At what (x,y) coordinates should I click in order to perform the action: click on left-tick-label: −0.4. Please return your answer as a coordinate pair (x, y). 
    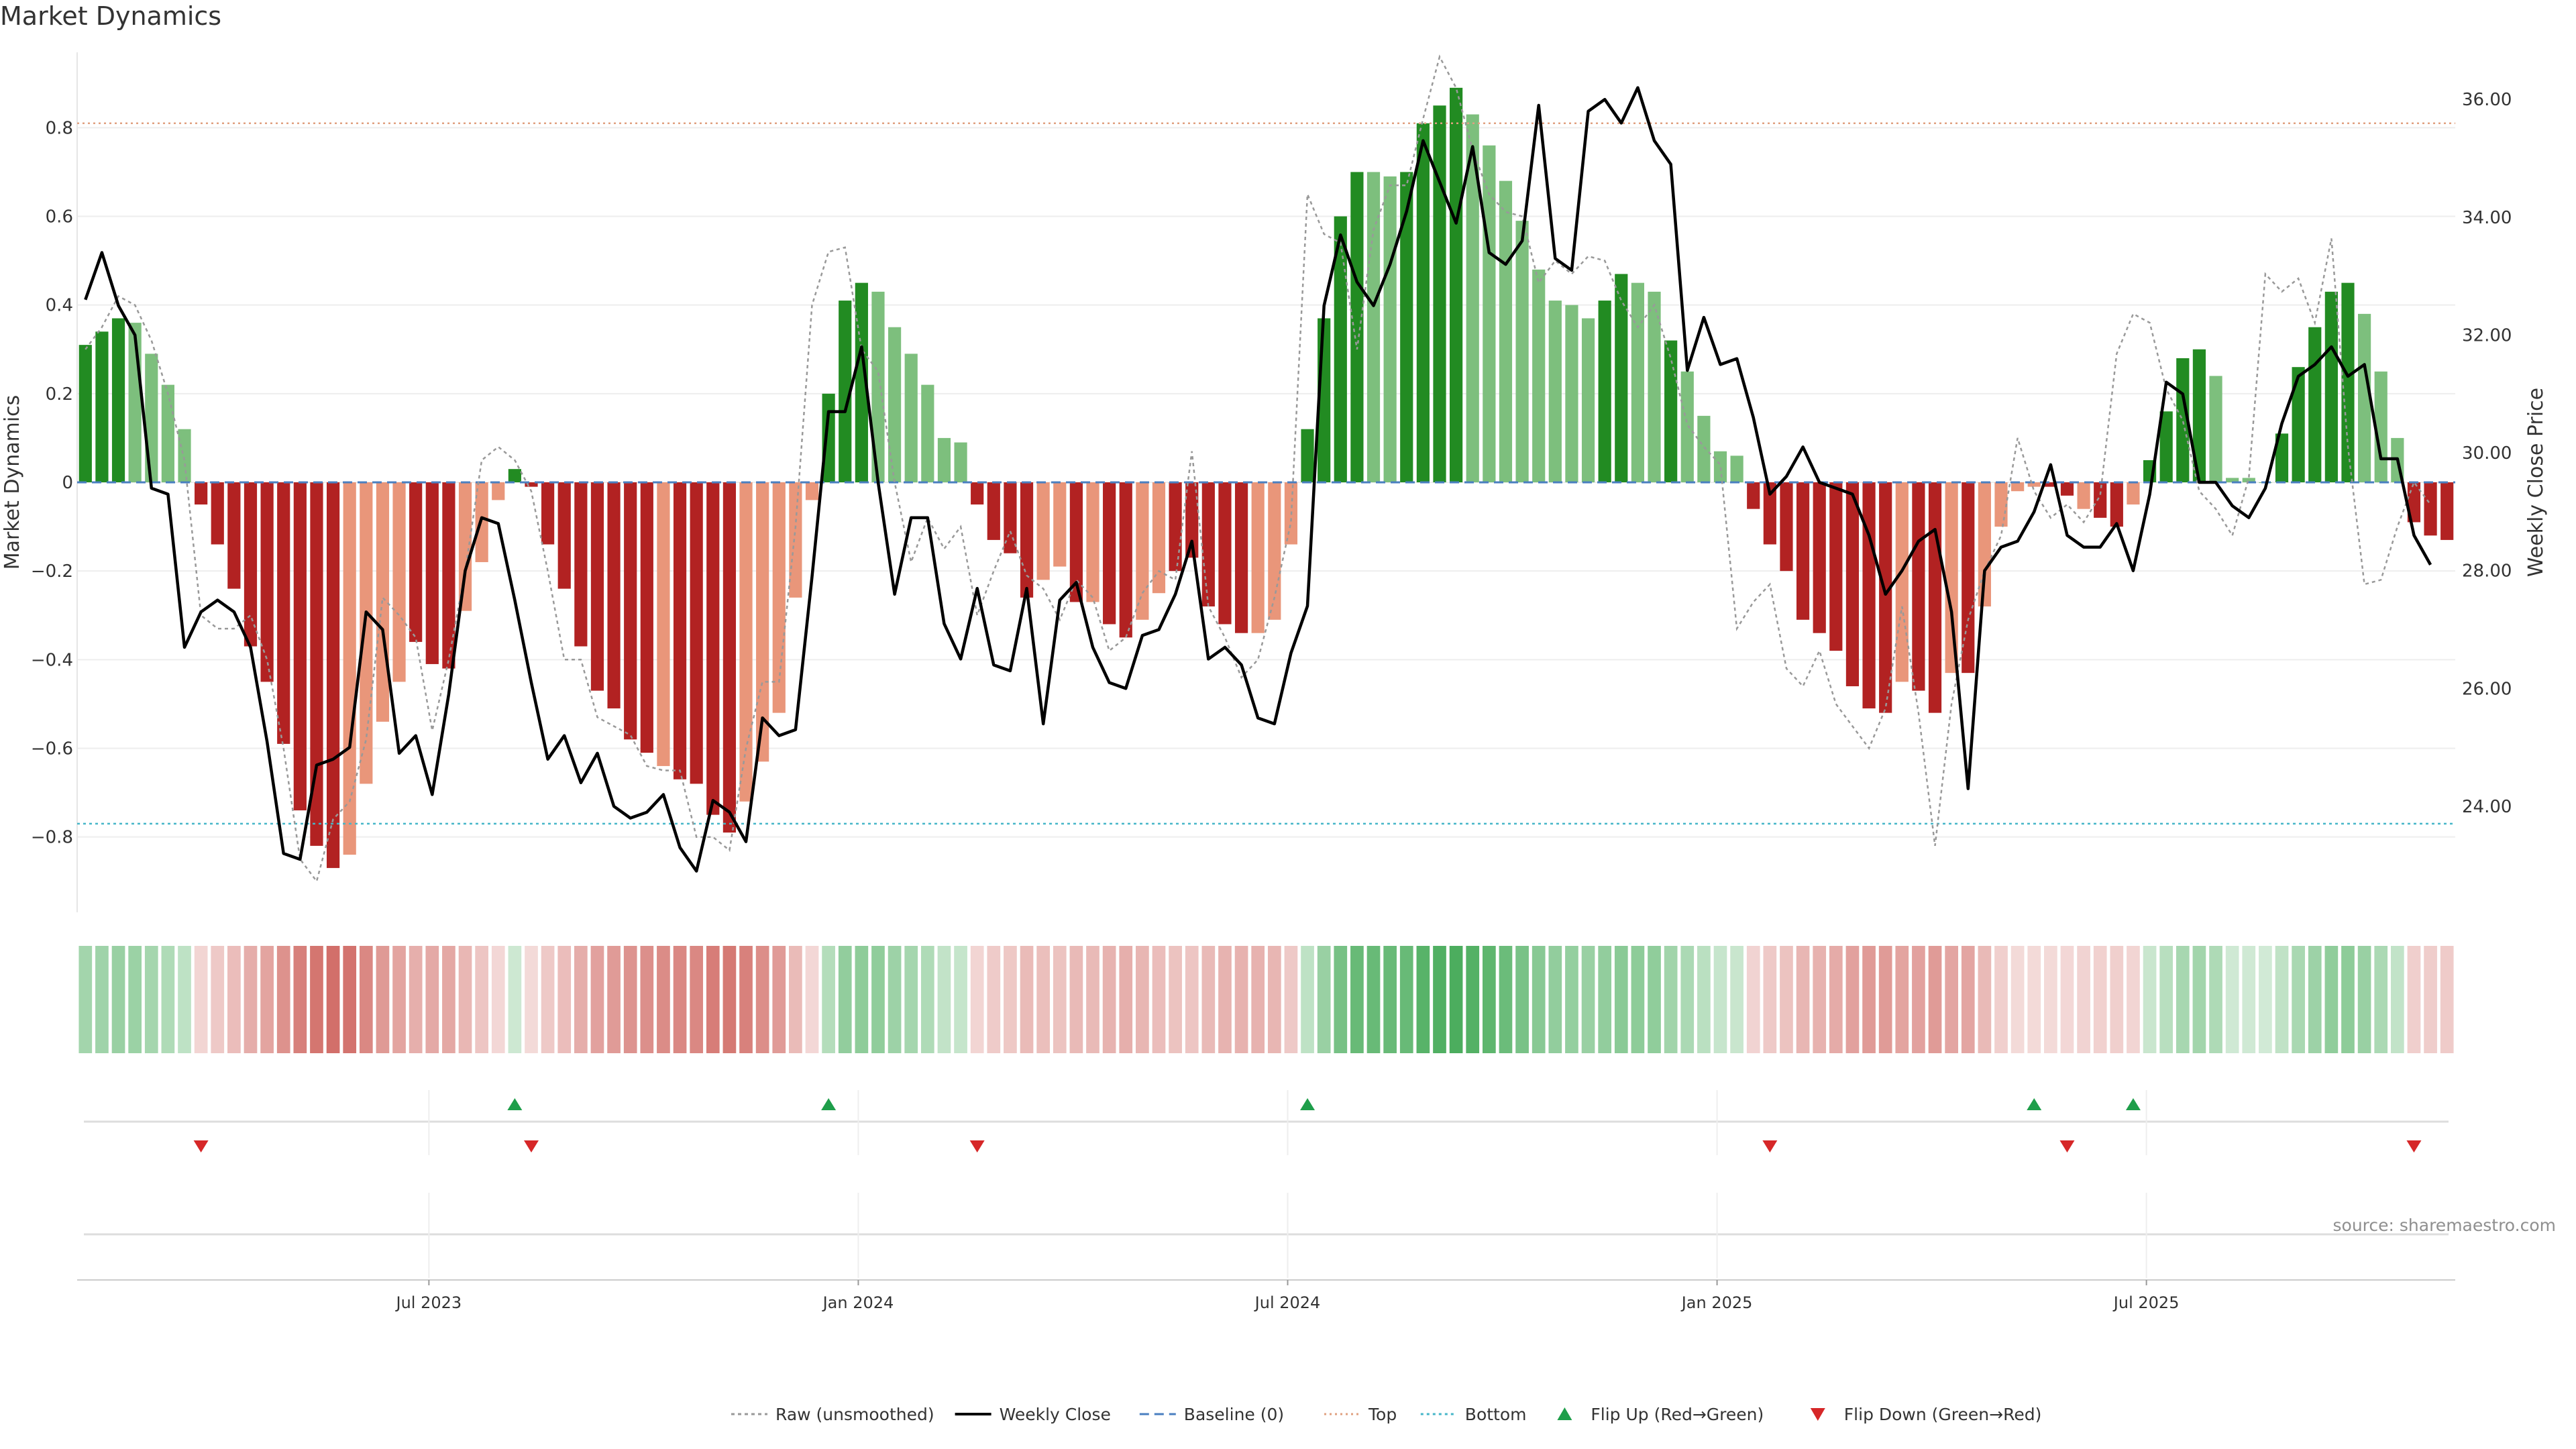
    Looking at the image, I should click on (52, 660).